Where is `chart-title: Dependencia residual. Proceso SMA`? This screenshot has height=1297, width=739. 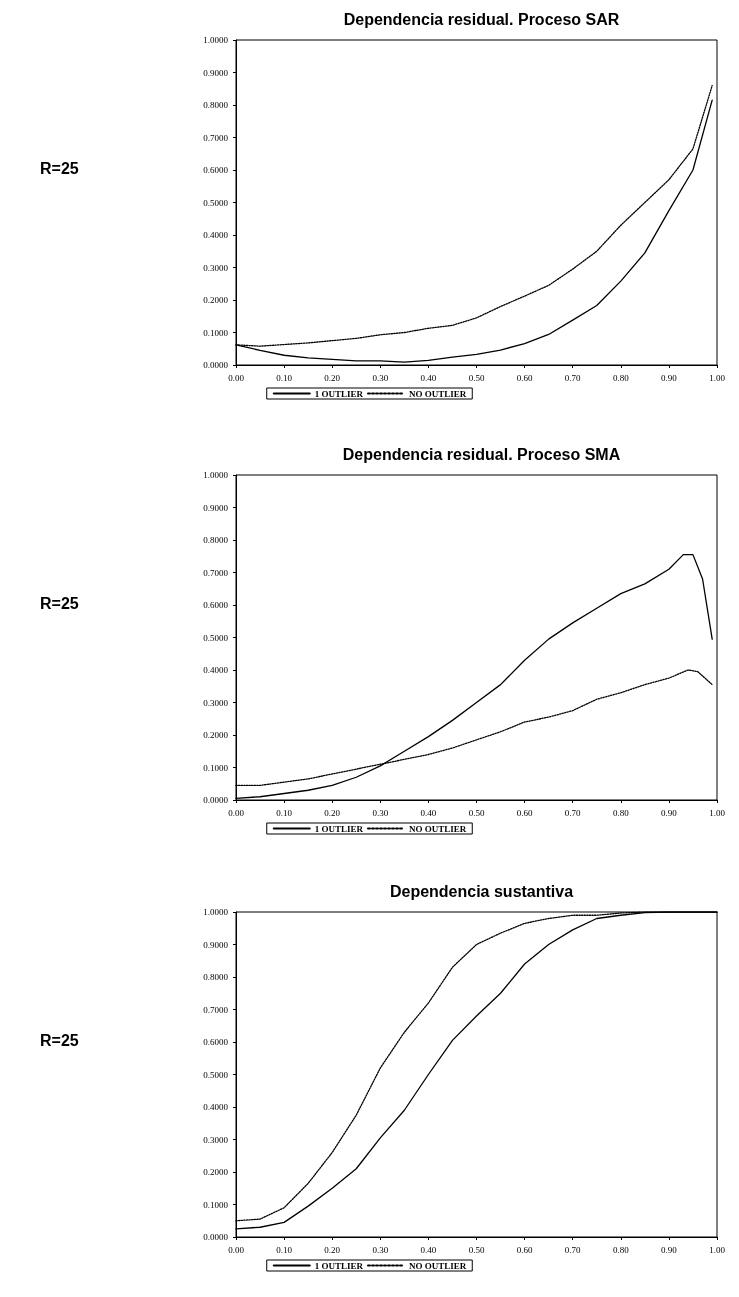
chart-title: Dependencia residual. Proceso SMA is located at coordinates (481, 454).